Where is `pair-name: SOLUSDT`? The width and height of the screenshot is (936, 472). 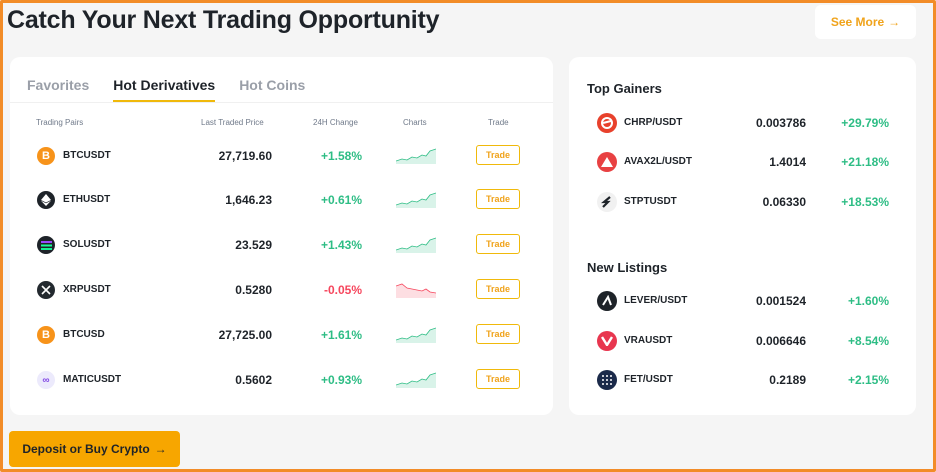 pair-name: SOLUSDT is located at coordinates (87, 244).